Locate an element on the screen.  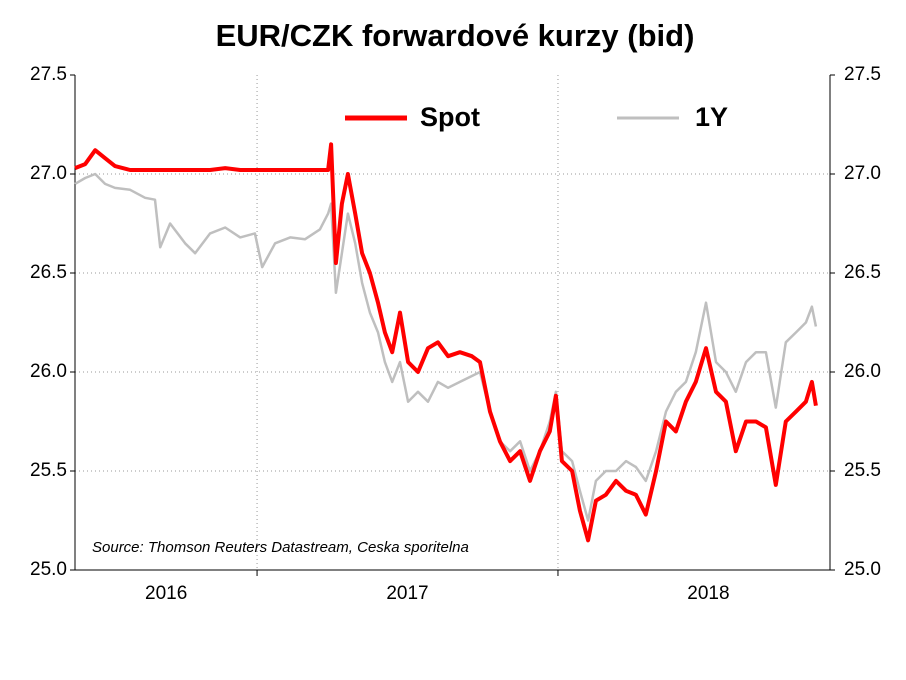
y-tick-label: 27.5 is located at coordinates (48, 74).